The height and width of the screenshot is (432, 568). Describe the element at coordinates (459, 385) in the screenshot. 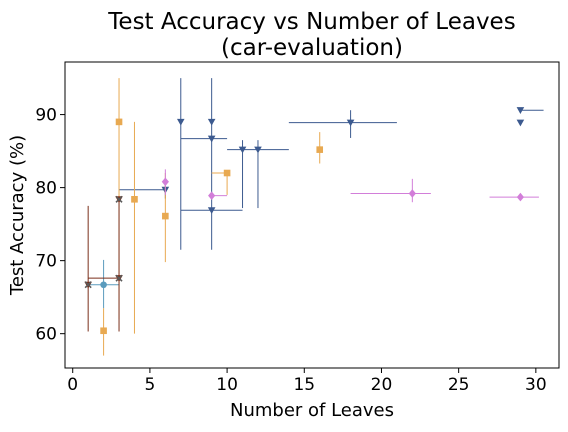

I see `x-tick-label: 25` at that location.